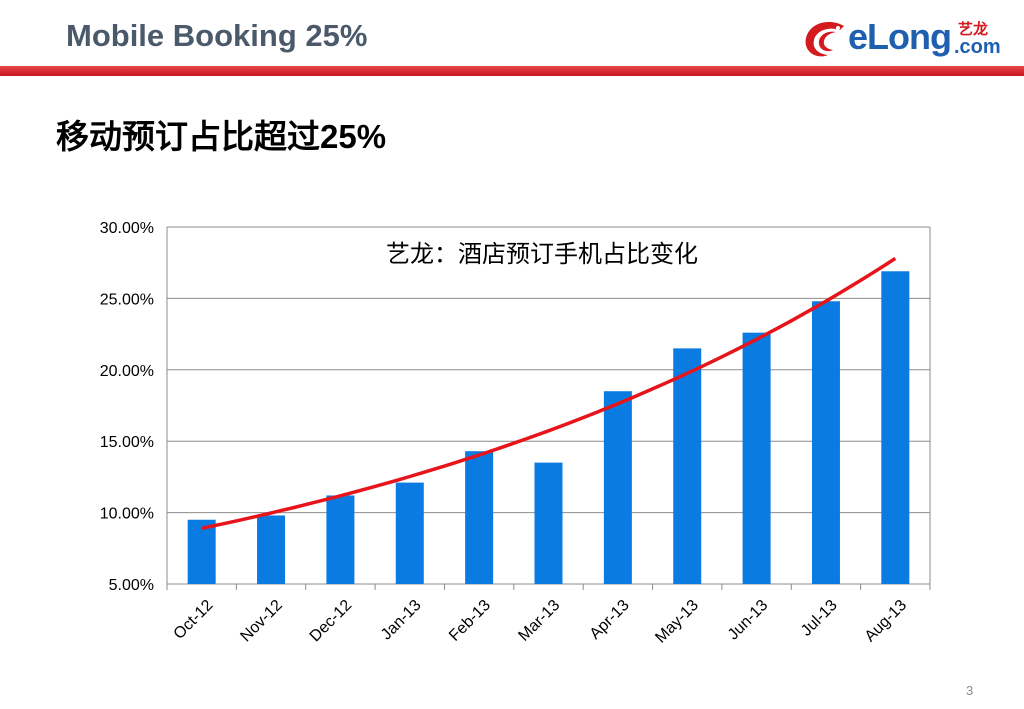  I want to click on logo-domain-suffix: .com, so click(977, 47).